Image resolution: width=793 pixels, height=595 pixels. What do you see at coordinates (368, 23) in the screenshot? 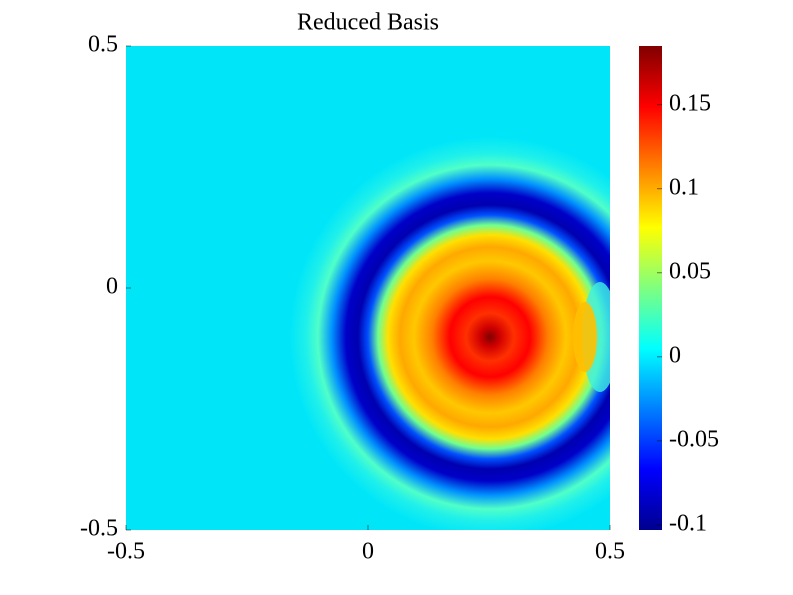
I see `chart-title: Reduced Basis` at bounding box center [368, 23].